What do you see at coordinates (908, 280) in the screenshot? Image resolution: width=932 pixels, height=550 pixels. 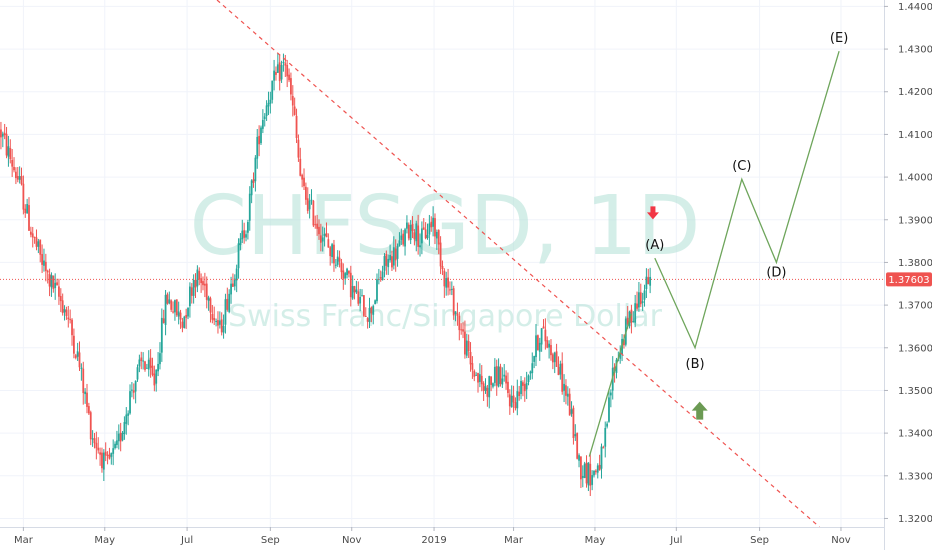 I see `current-price-value: 1.37603` at bounding box center [908, 280].